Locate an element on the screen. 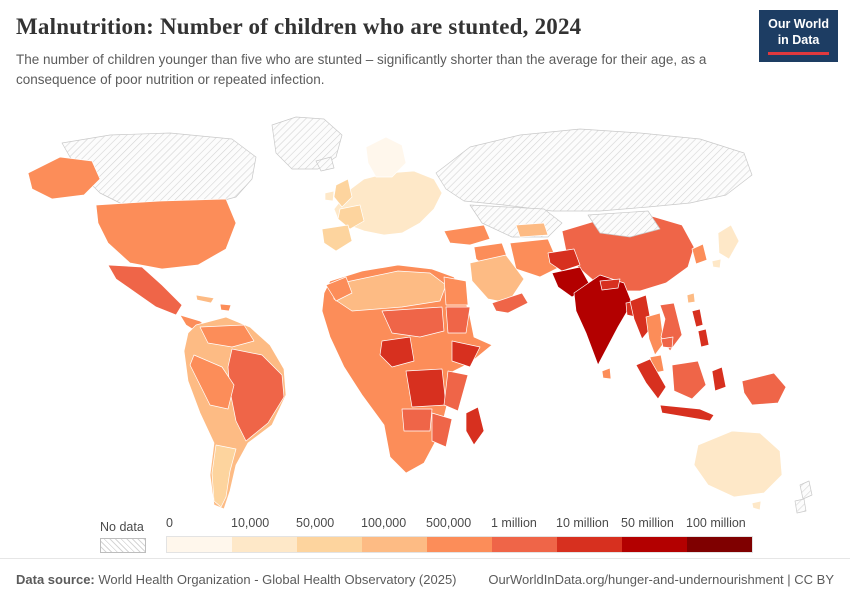 This screenshot has height=600, width=850. region-ireland is located at coordinates (329, 196).